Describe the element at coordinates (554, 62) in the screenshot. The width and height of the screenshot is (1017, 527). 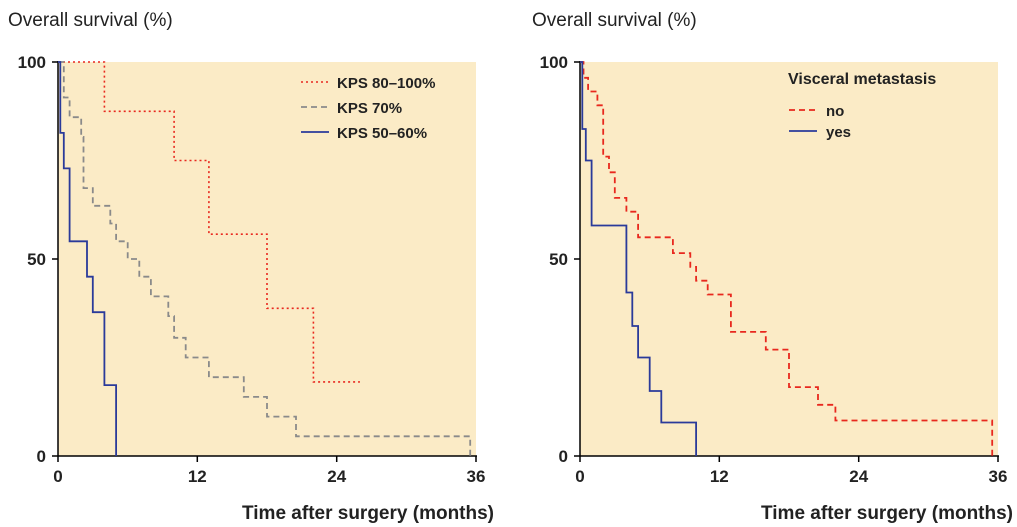
I see `y-tick-label-100-right: 100` at that location.